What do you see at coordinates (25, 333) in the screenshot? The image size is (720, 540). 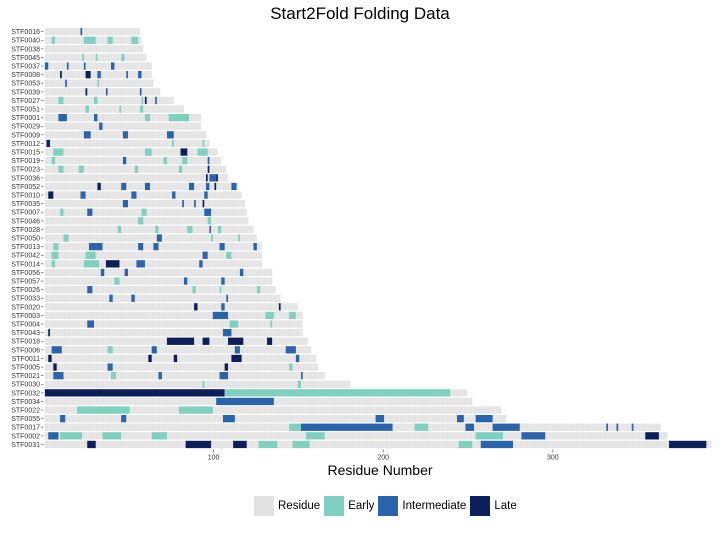 I see `y-tick-label: STF0043` at bounding box center [25, 333].